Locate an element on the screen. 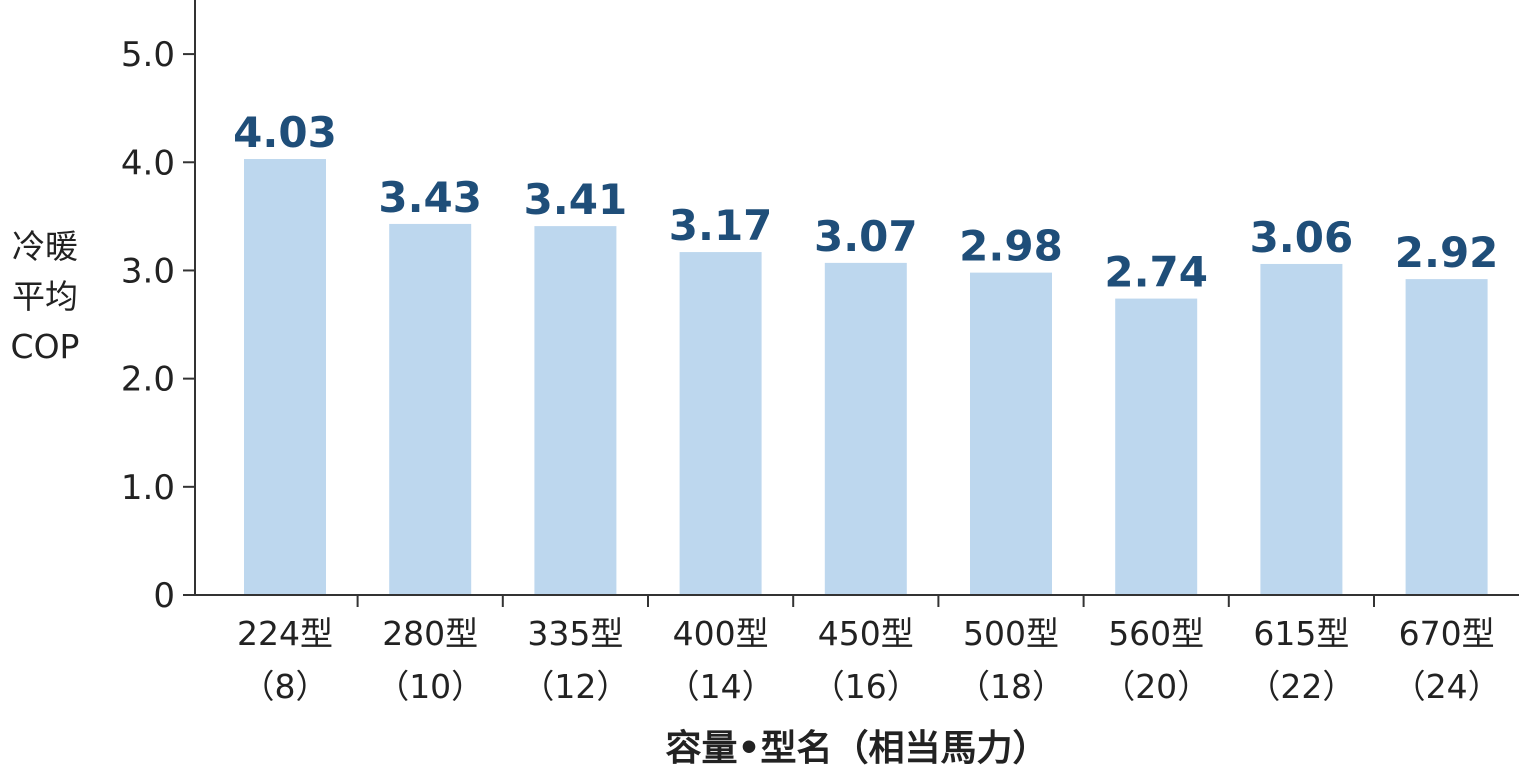 The height and width of the screenshot is (773, 1519). y-tick-label: 0 is located at coordinates (164, 596).